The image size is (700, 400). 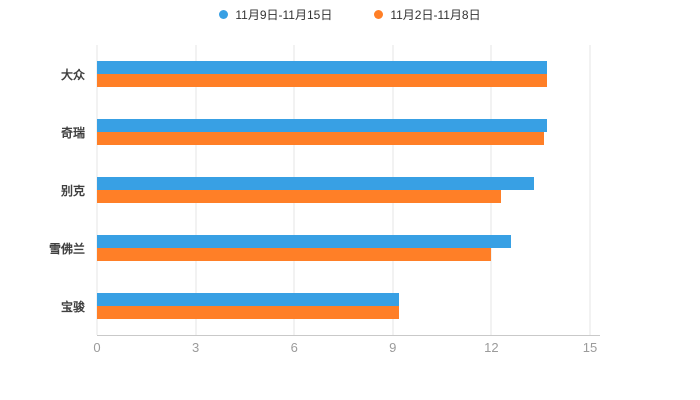 What do you see at coordinates (224, 14) in the screenshot?
I see `legend-dot-blue-icon` at bounding box center [224, 14].